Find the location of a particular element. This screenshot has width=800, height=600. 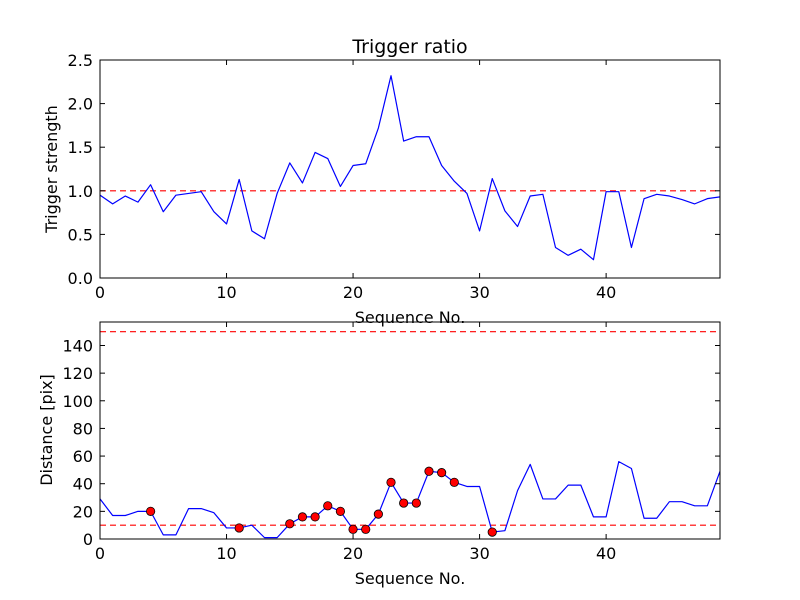

y-tick-label: 0.0 is located at coordinates (80, 278).